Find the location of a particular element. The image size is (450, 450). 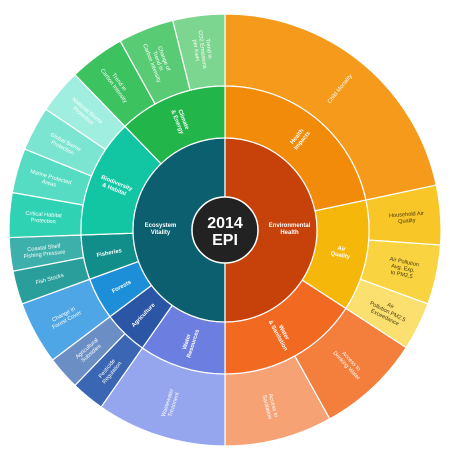

indicator-label-critical-habitat-protection: Critical HabitatProtection is located at coordinates (44, 218).